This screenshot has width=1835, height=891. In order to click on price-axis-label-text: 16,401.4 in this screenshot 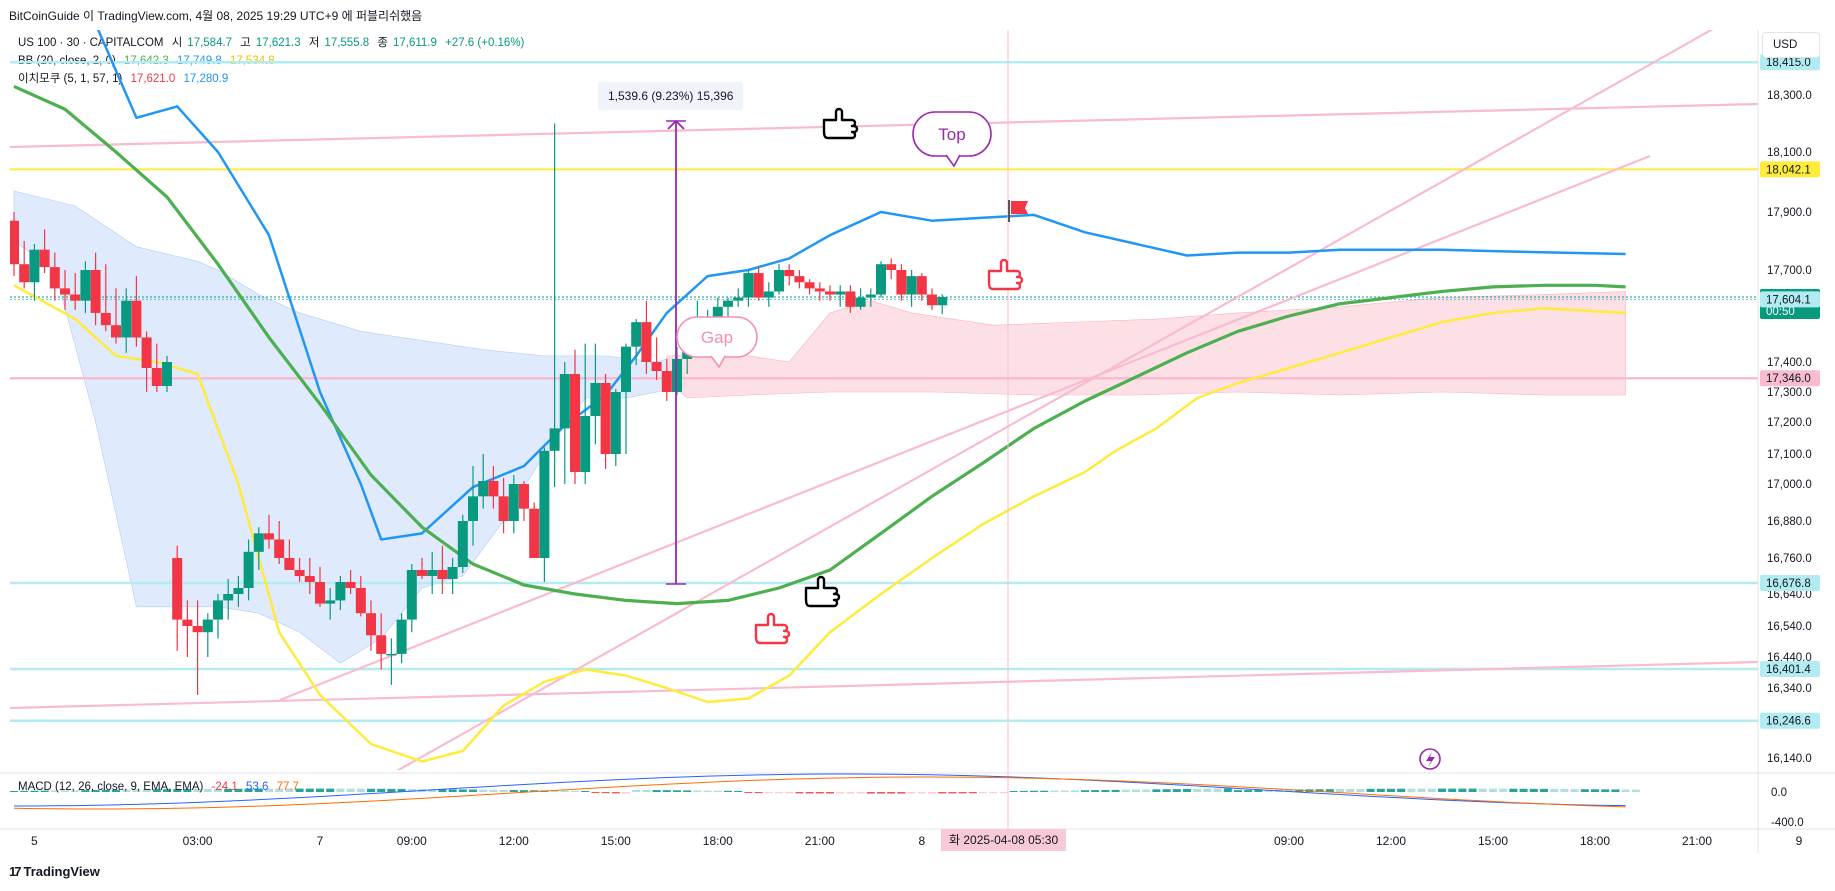, I will do `click(1788, 670)`.